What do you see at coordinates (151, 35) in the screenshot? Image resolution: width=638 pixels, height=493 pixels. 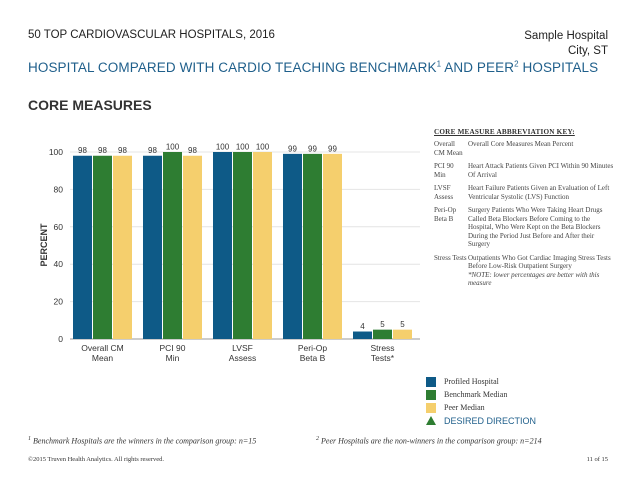 I see `report-title: 50 TOP CARDIOVASCULAR HOSPITALS, 2016` at bounding box center [151, 35].